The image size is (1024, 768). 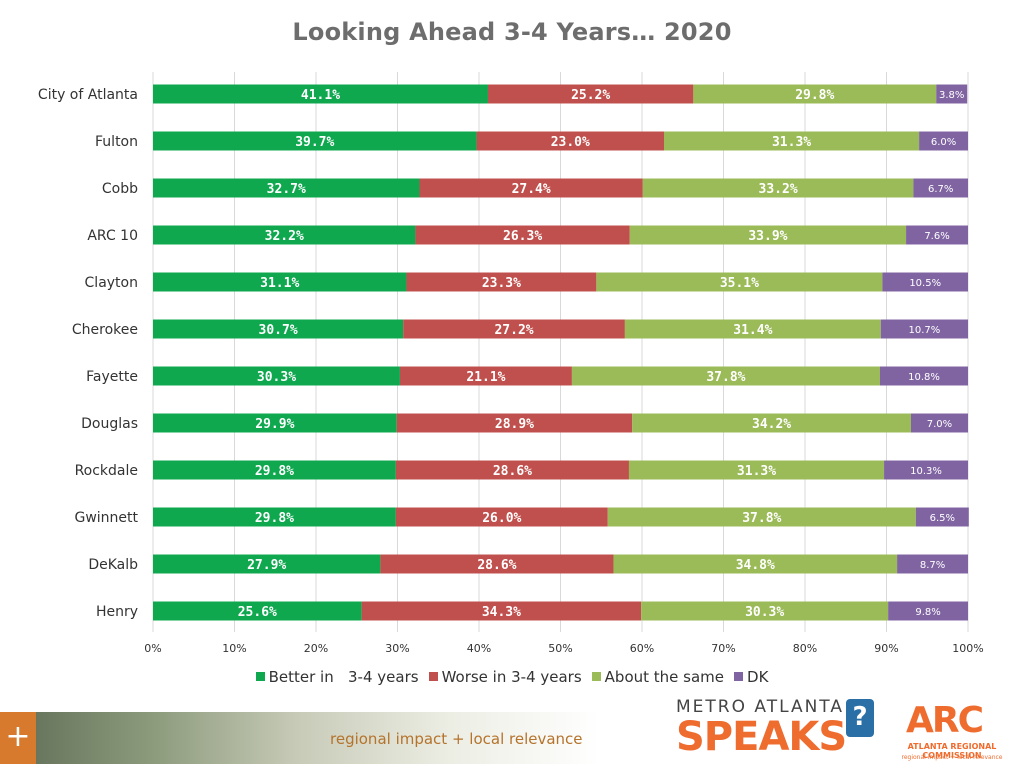 I want to click on x-tick-label: 100%, so click(x=967, y=648).